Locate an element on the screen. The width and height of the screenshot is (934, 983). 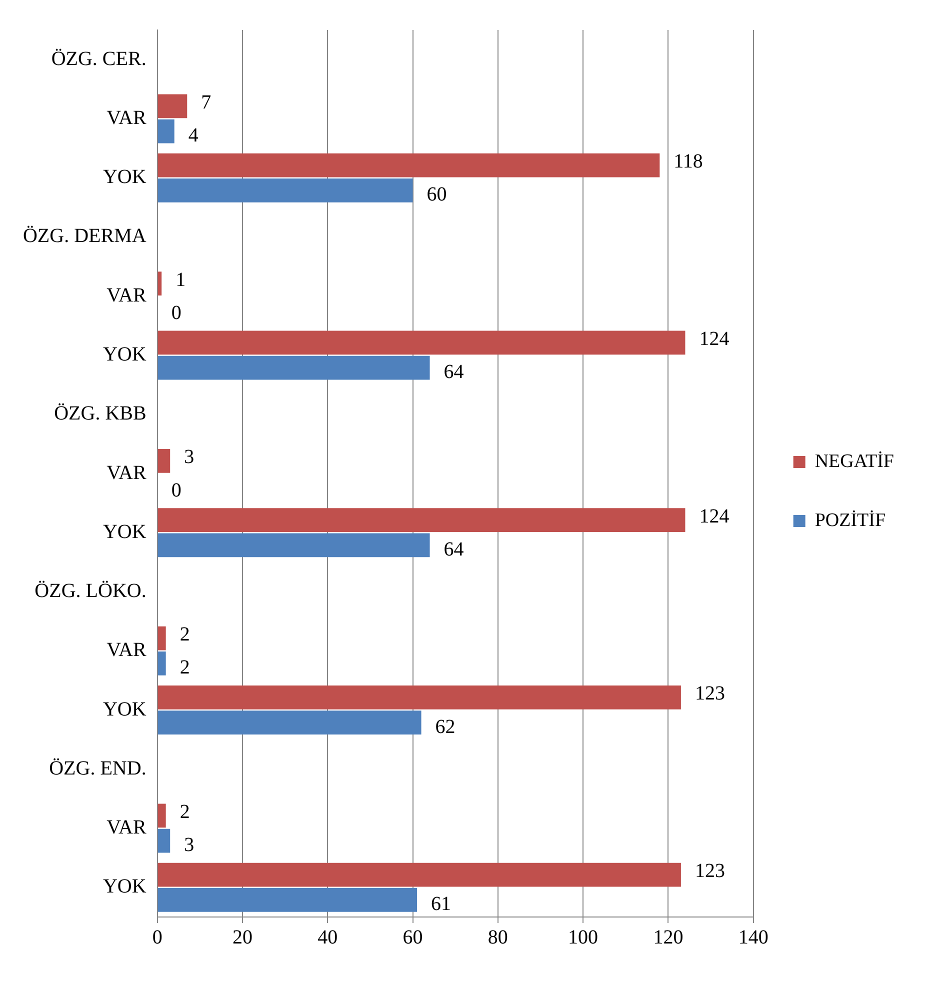
x-tick-label: 20 is located at coordinates (242, 937).